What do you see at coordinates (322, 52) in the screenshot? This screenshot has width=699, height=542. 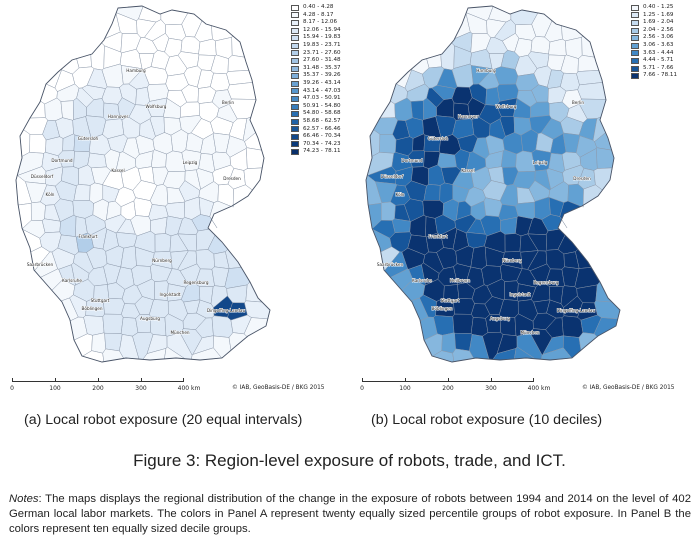 I see `legend-label: 23.71 - 27.60` at bounding box center [322, 52].